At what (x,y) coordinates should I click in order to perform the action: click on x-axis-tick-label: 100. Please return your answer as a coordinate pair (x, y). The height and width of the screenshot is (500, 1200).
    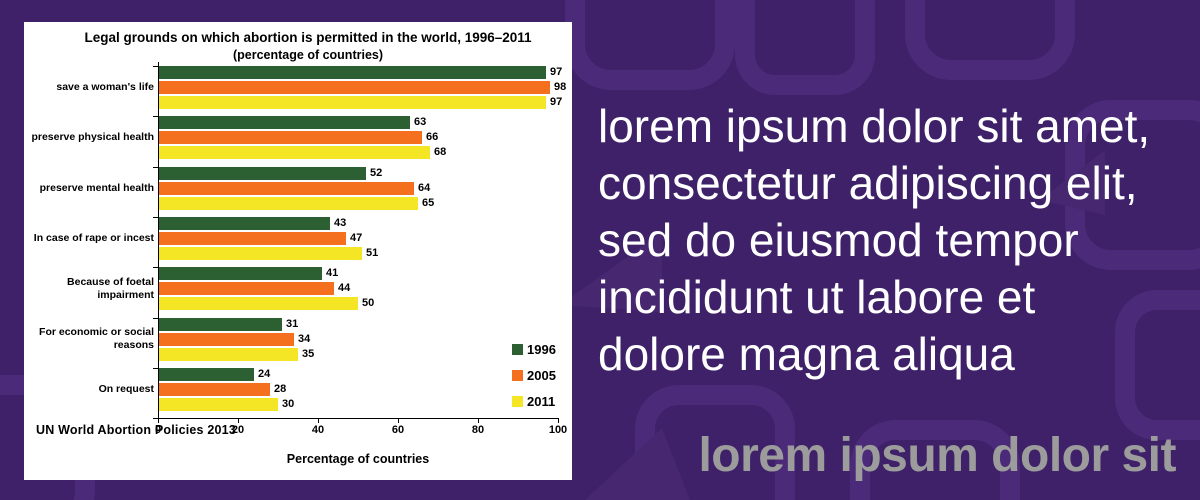
    Looking at the image, I should click on (558, 430).